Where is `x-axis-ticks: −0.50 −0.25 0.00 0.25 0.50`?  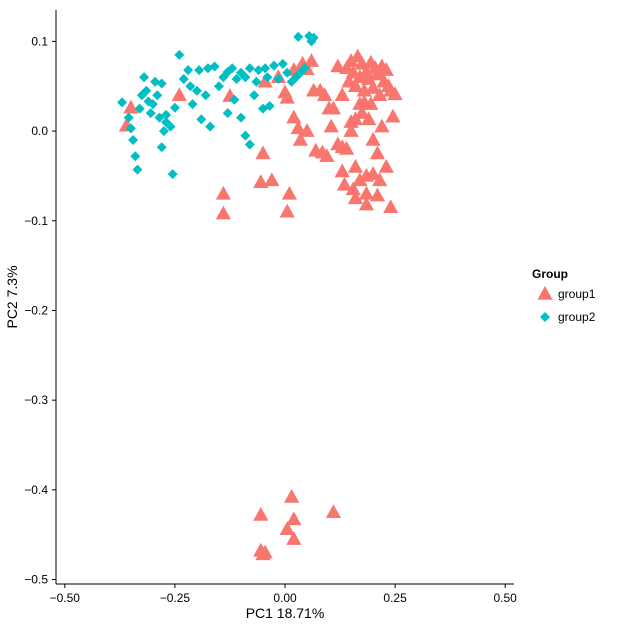 x-axis-ticks: −0.50 −0.25 0.00 0.25 0.50 is located at coordinates (284, 594).